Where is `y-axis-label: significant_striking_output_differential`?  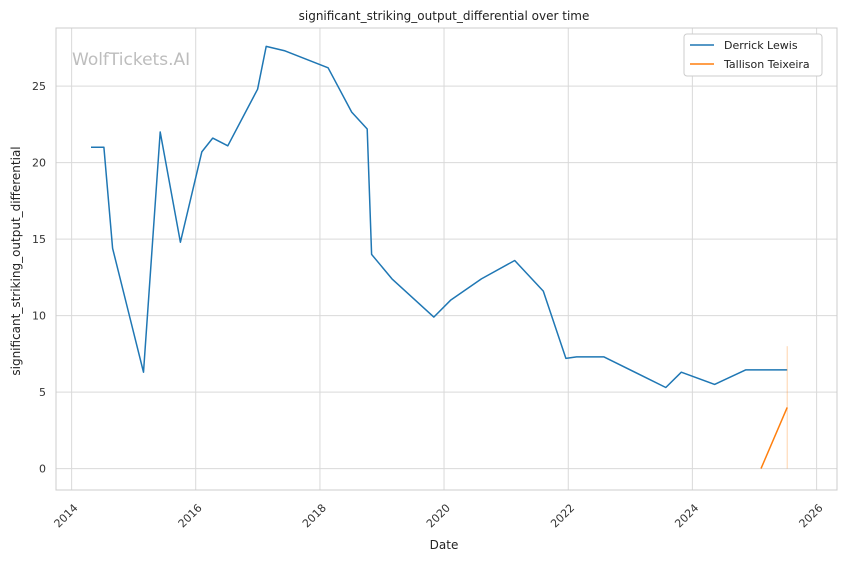 y-axis-label: significant_striking_output_differential is located at coordinates (16, 260).